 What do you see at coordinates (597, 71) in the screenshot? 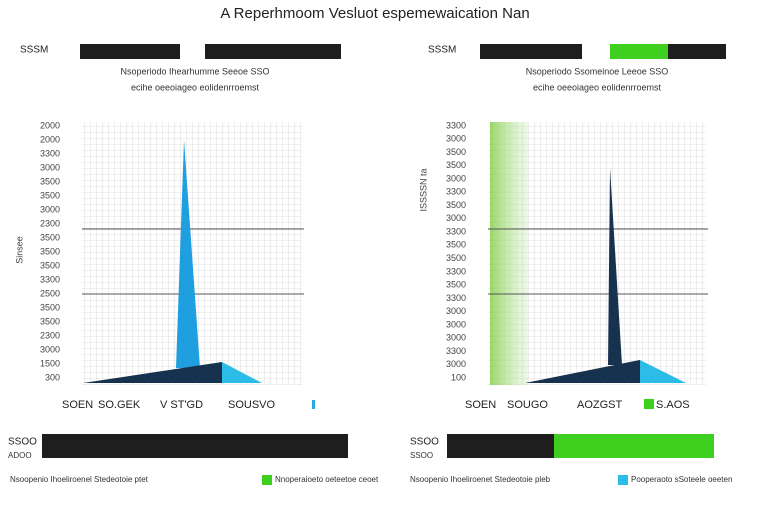
I see `subtitle: Nsoperiodo Ssomeinoe Leeoe SSO` at bounding box center [597, 71].